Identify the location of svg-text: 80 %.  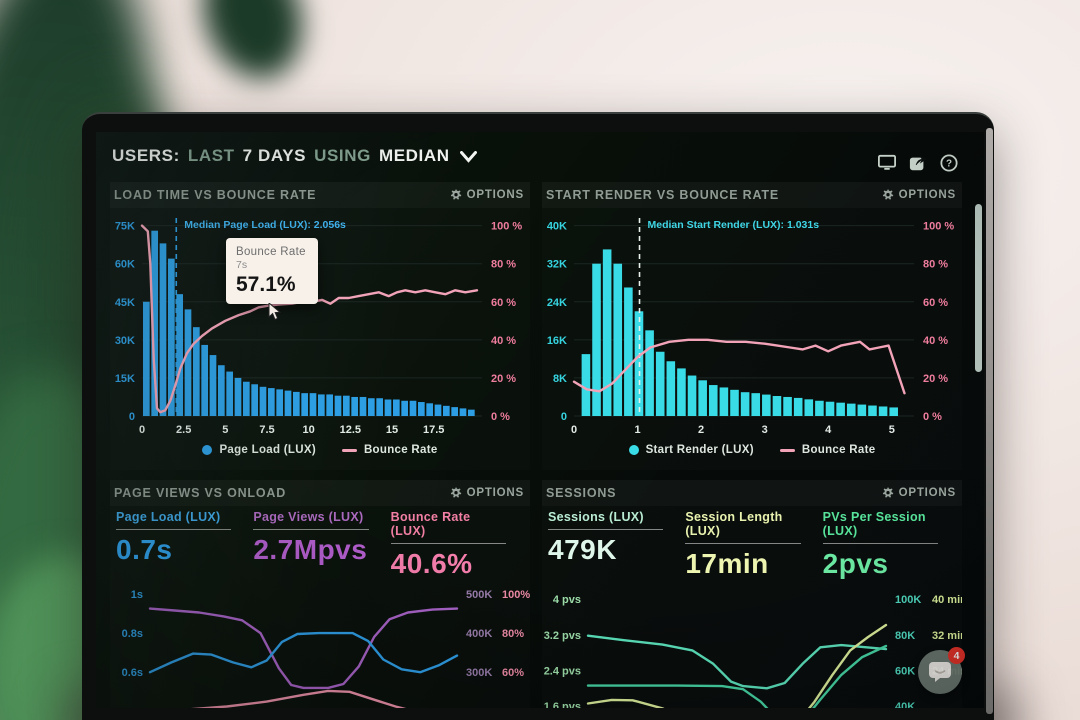
(503, 265).